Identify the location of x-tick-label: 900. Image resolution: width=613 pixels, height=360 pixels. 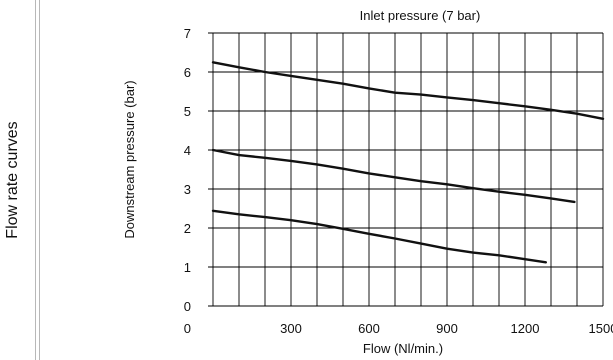
(447, 328).